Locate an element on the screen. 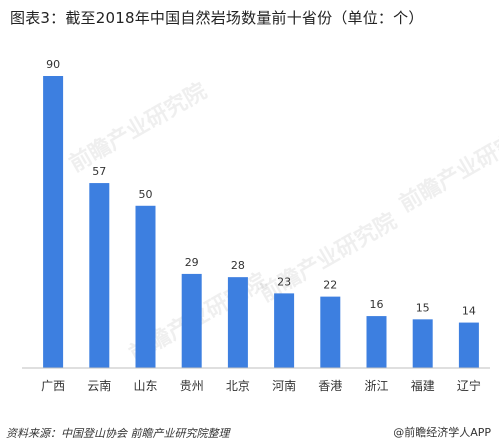 This screenshot has height=448, width=499. bar-福建 is located at coordinates (422, 343).